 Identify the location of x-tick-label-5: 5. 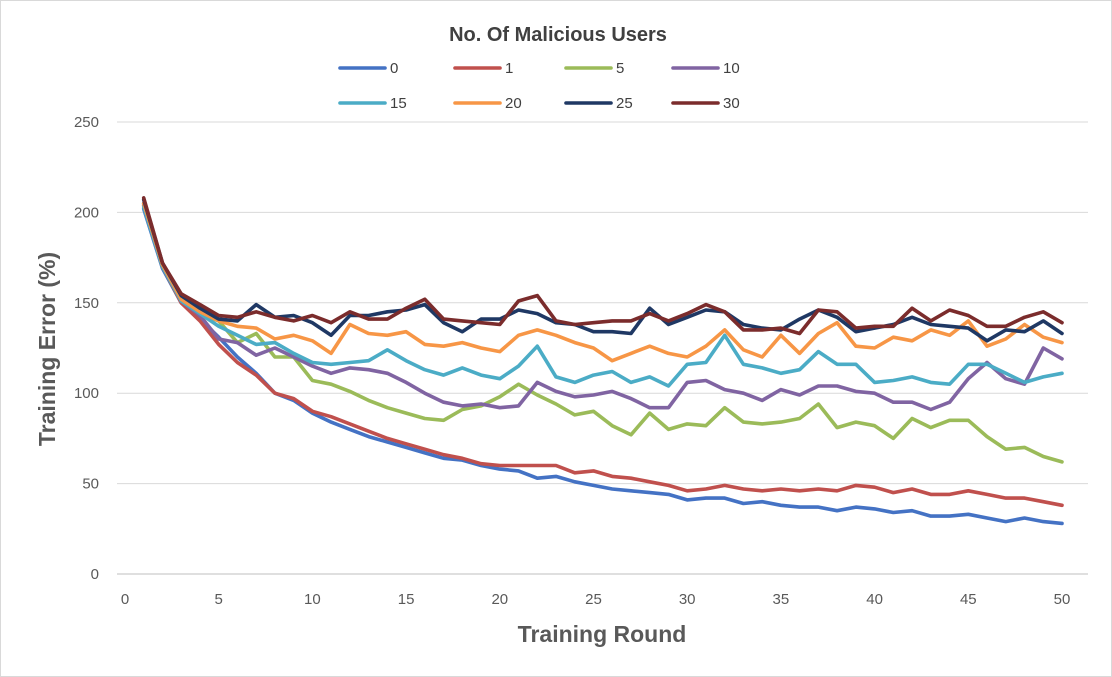
(219, 599).